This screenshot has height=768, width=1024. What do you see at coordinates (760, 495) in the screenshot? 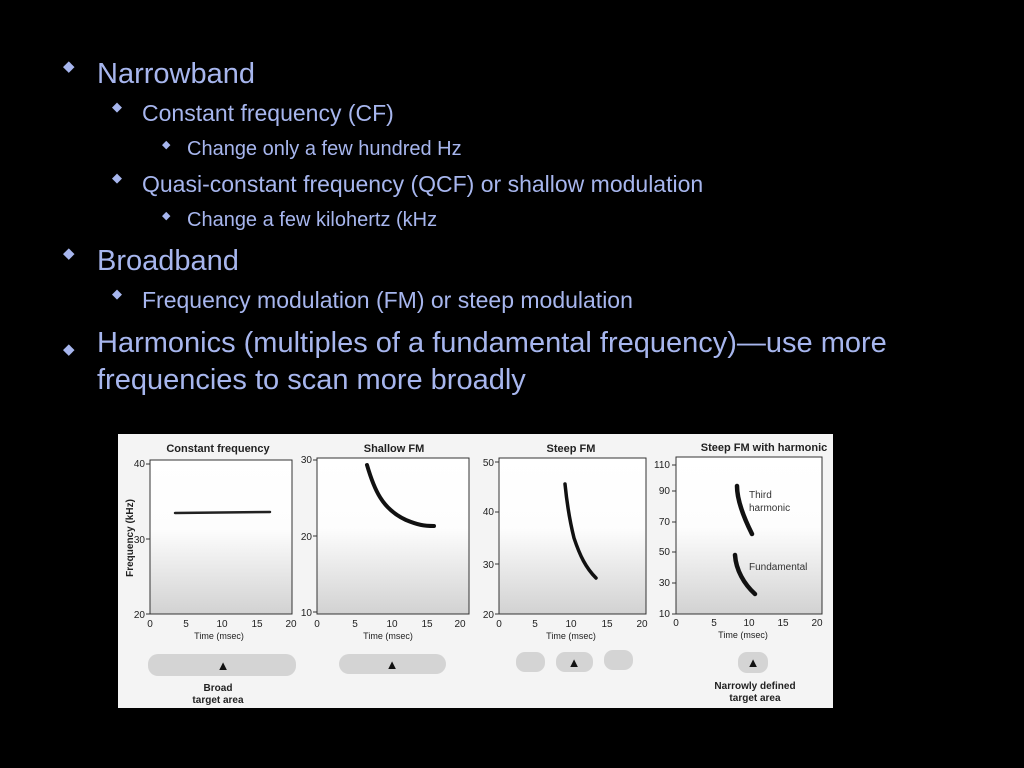
I see `harmonic-annotation: Third` at bounding box center [760, 495].